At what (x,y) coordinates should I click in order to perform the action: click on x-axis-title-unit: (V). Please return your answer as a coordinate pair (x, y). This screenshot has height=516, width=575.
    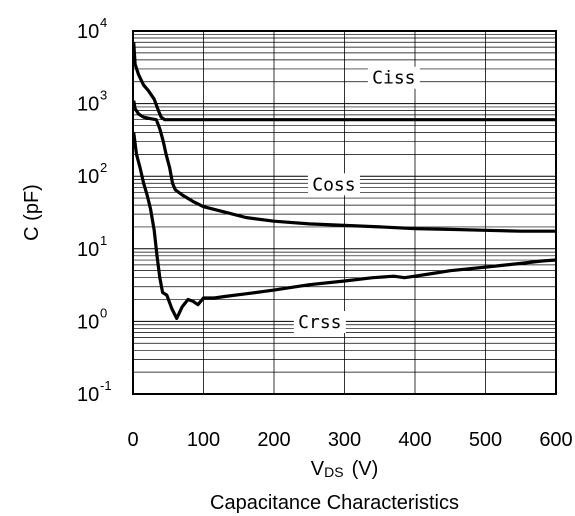
    Looking at the image, I should click on (365, 469).